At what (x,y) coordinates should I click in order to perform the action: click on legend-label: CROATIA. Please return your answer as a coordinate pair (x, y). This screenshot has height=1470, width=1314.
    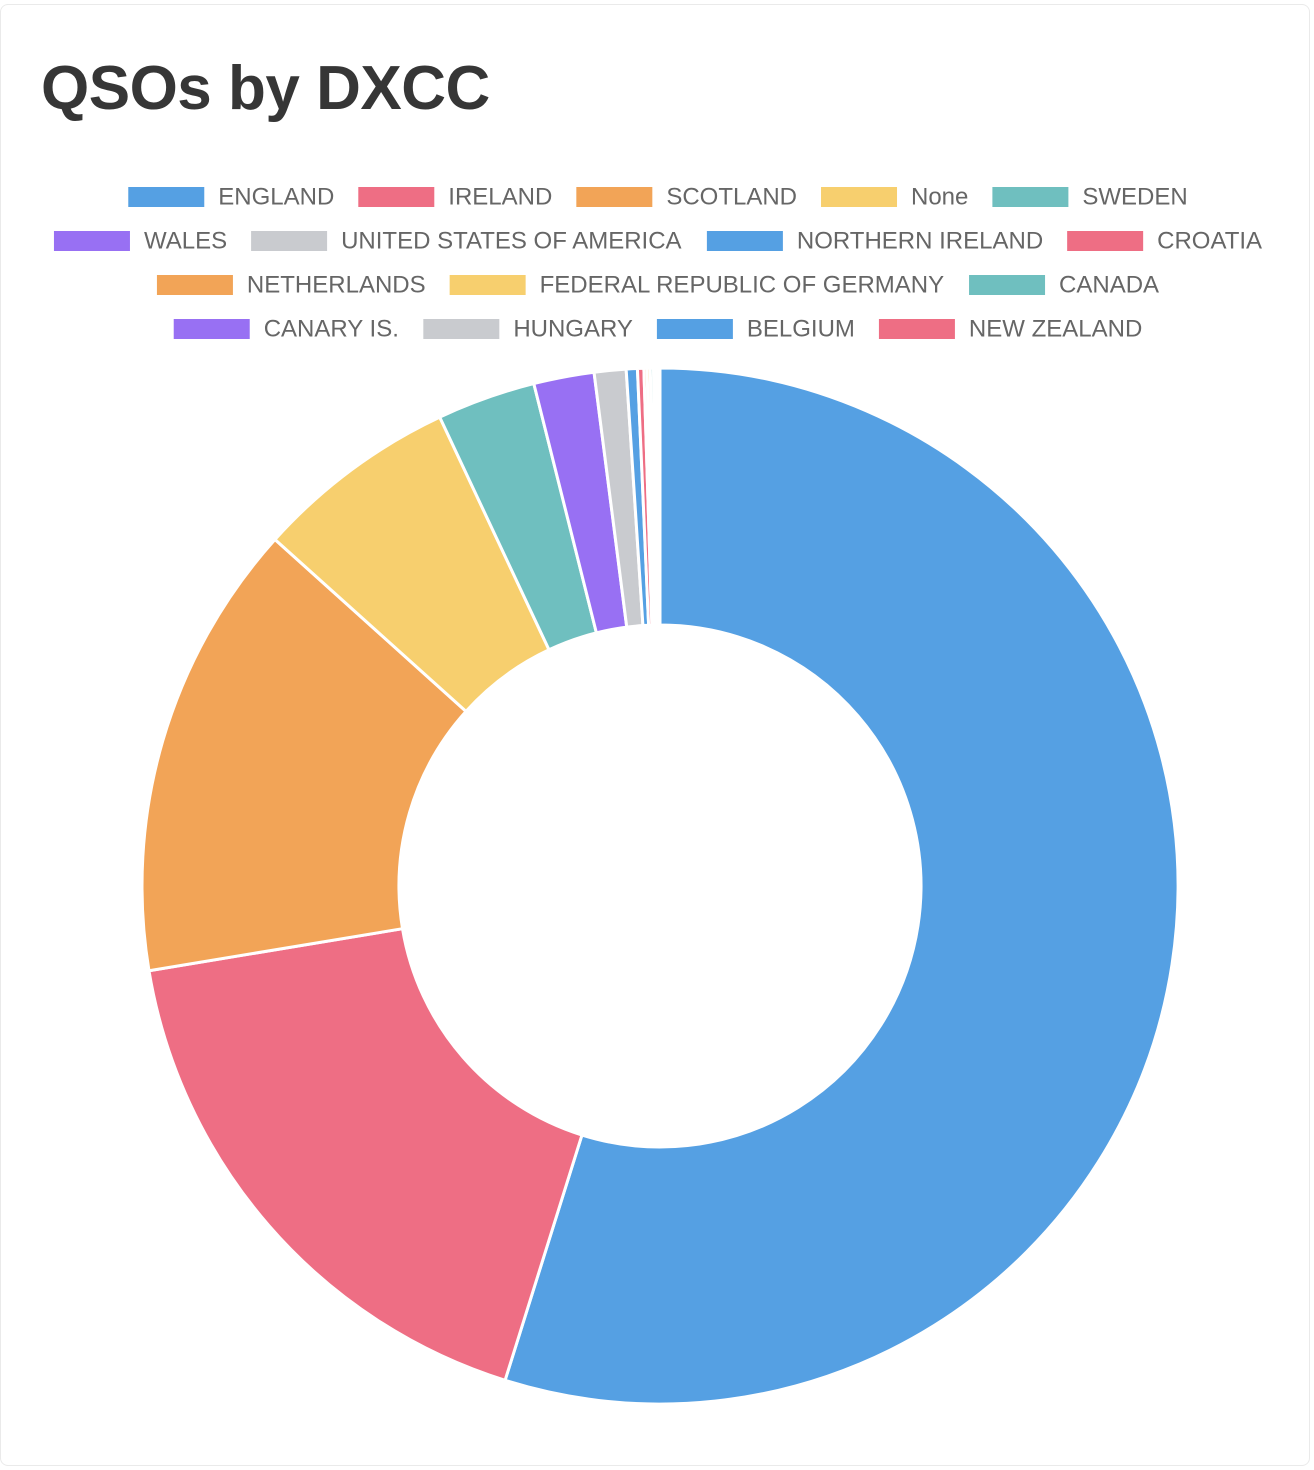
    Looking at the image, I should click on (1209, 241).